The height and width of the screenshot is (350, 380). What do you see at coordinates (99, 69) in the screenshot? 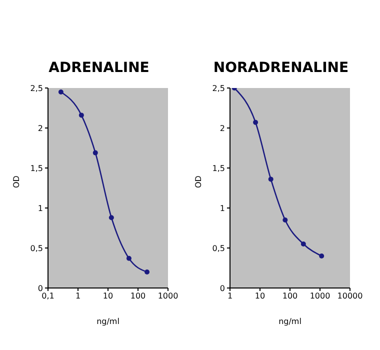
I see `chart-title: ADRENALINE` at bounding box center [99, 69].